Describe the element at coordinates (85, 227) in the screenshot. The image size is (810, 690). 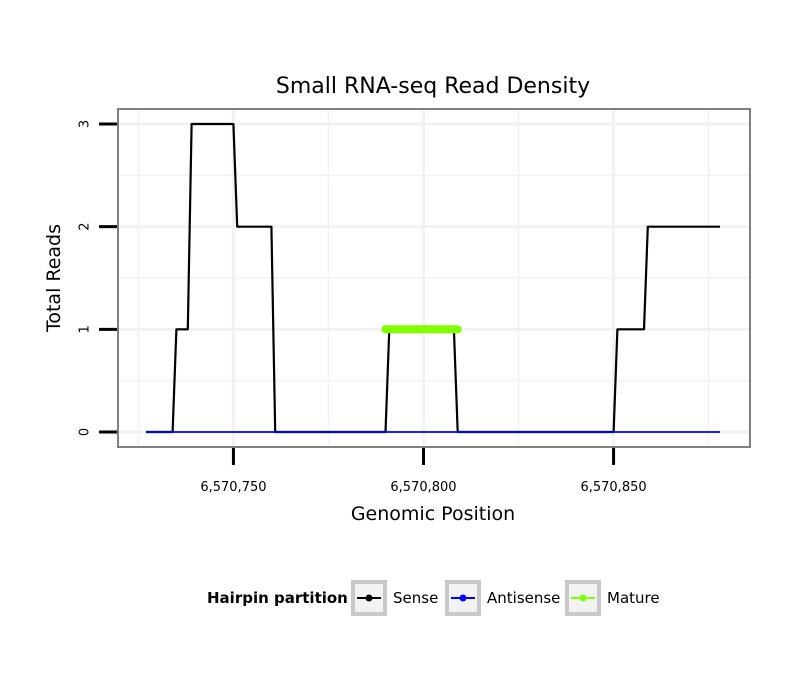
I see `y-tick-label: 2` at that location.